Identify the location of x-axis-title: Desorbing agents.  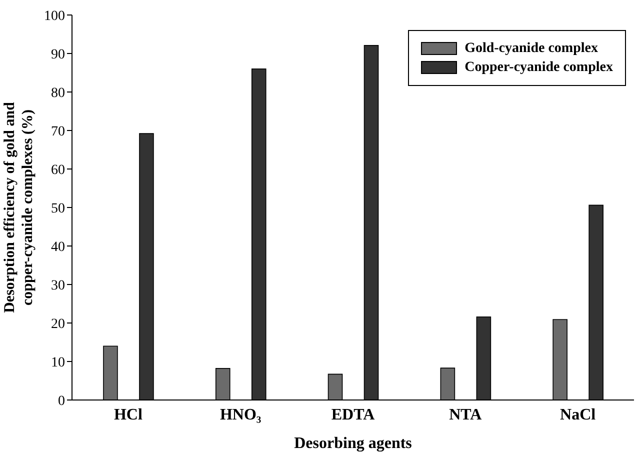
(353, 443).